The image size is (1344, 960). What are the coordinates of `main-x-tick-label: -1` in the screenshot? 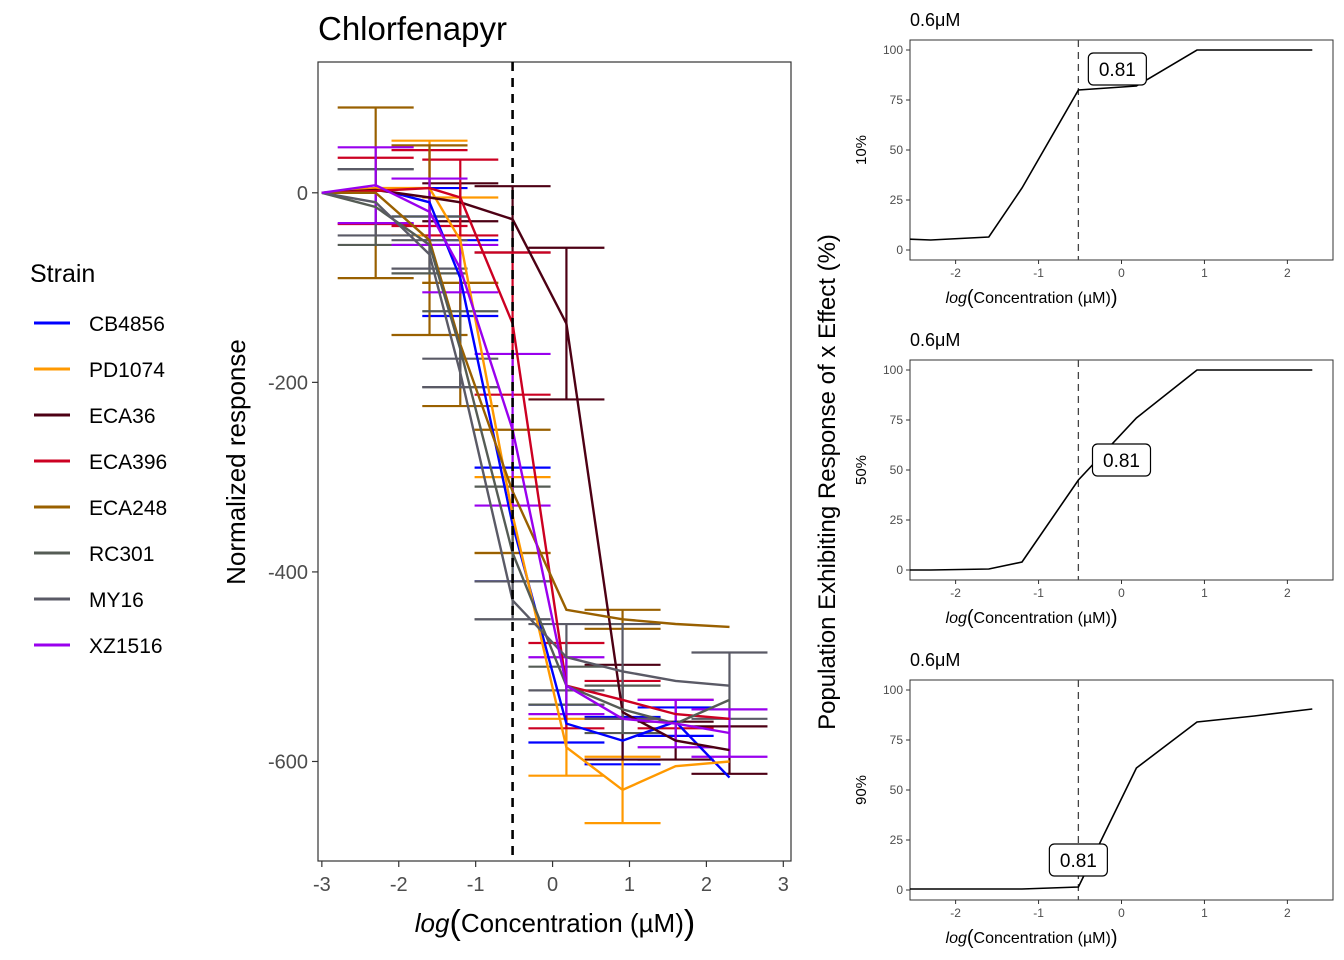 It's located at (476, 885).